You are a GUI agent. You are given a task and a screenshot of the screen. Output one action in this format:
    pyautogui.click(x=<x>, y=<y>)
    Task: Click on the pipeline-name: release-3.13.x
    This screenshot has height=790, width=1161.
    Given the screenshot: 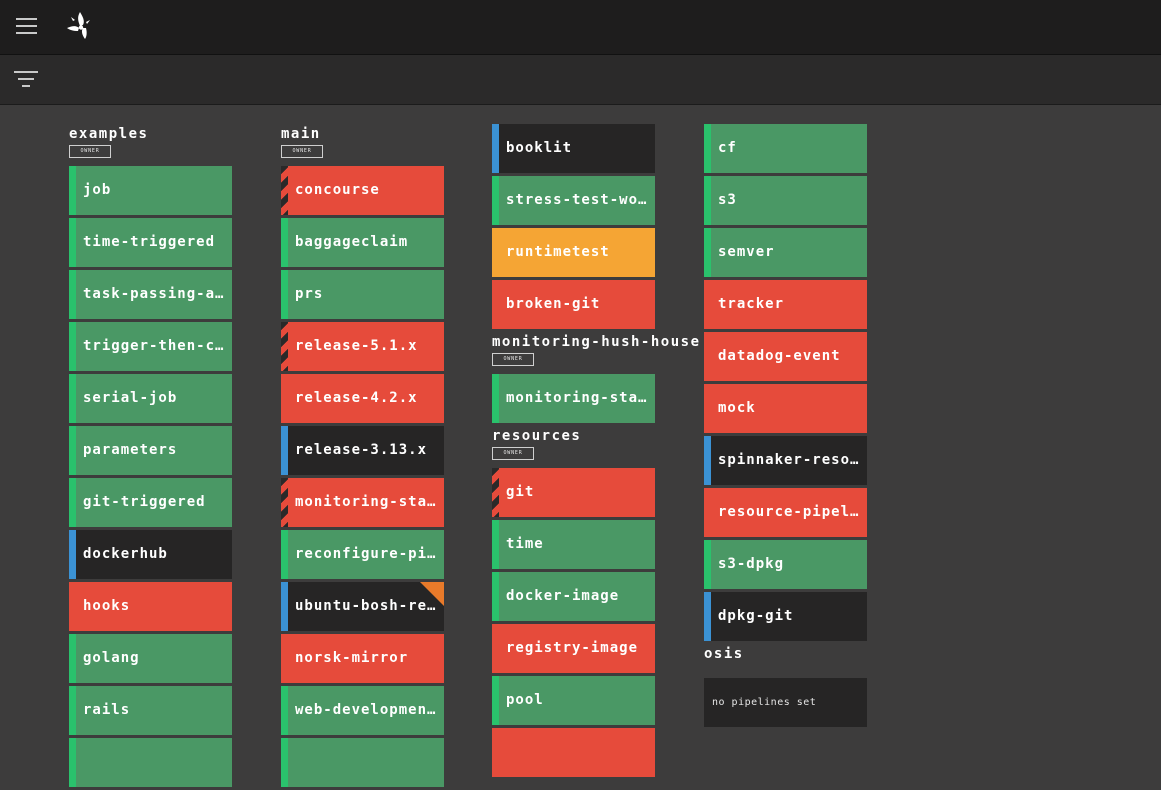 What is the action you would take?
    pyautogui.click(x=361, y=450)
    